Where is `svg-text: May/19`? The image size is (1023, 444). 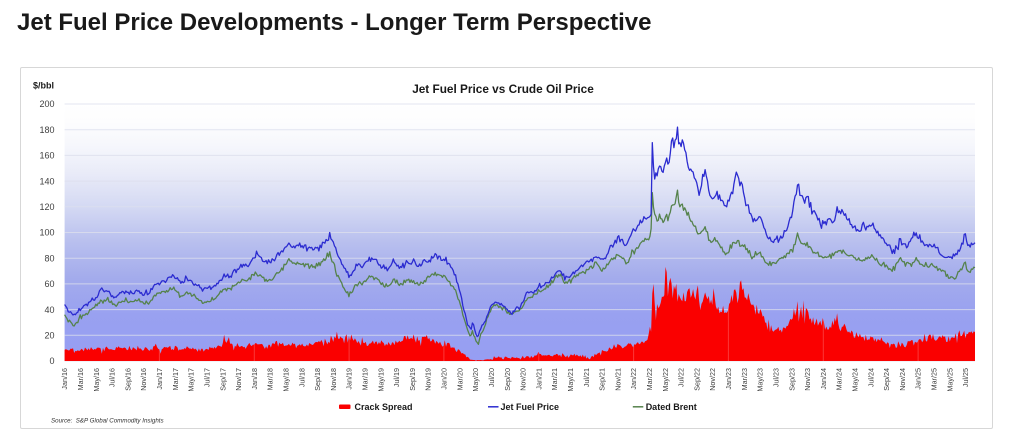 svg-text: May/19 is located at coordinates (380, 380).